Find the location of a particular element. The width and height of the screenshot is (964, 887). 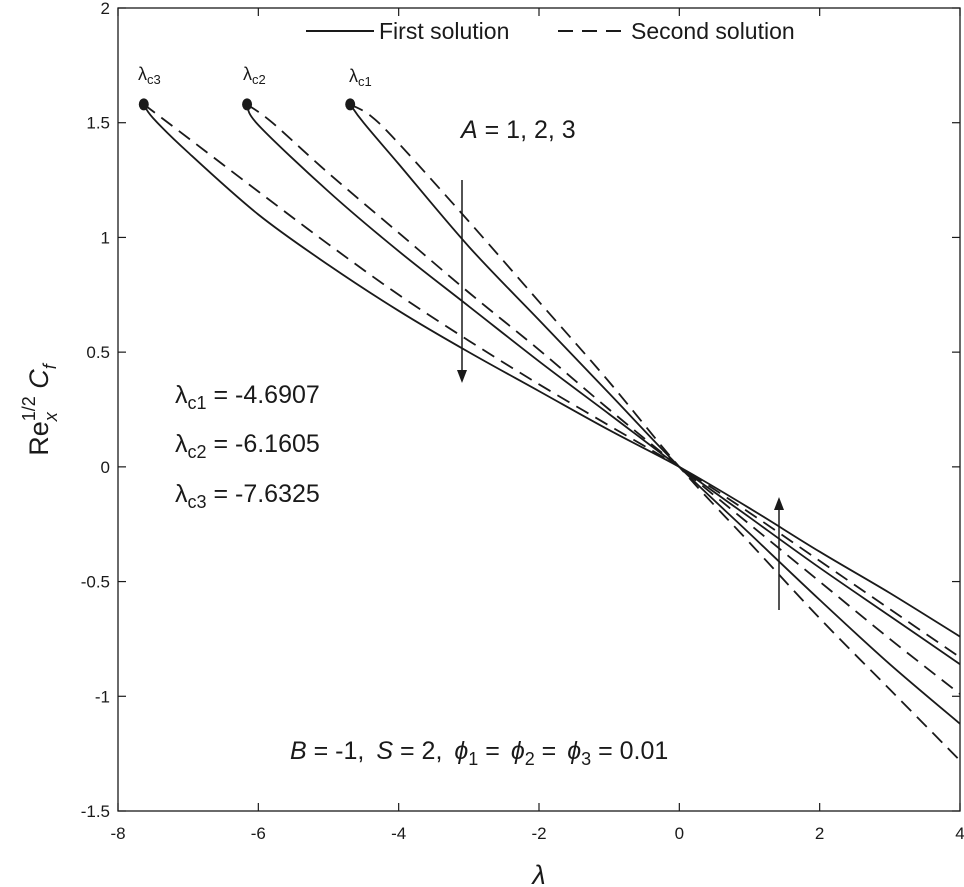

critical-point-labels: λc1 λc2 λc3 is located at coordinates (255, 76).